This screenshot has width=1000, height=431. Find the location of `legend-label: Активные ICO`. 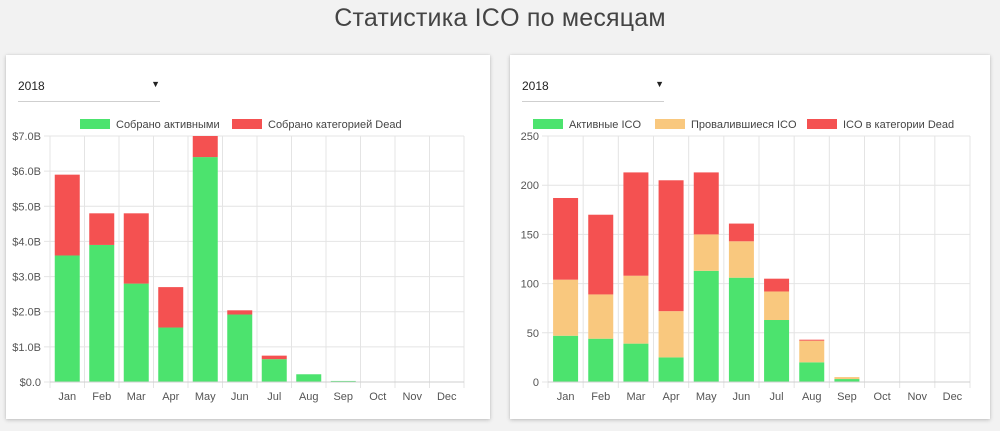

legend-label: Активные ICO is located at coordinates (605, 125).